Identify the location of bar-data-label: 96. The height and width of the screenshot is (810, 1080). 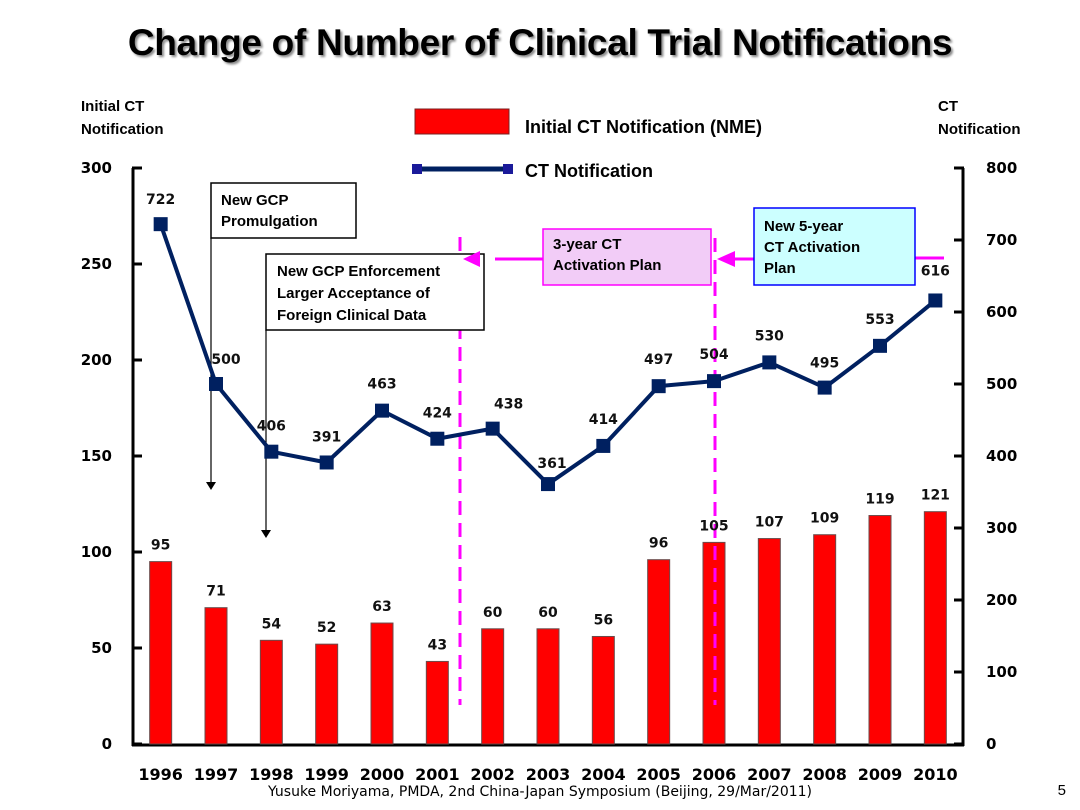
(658, 544).